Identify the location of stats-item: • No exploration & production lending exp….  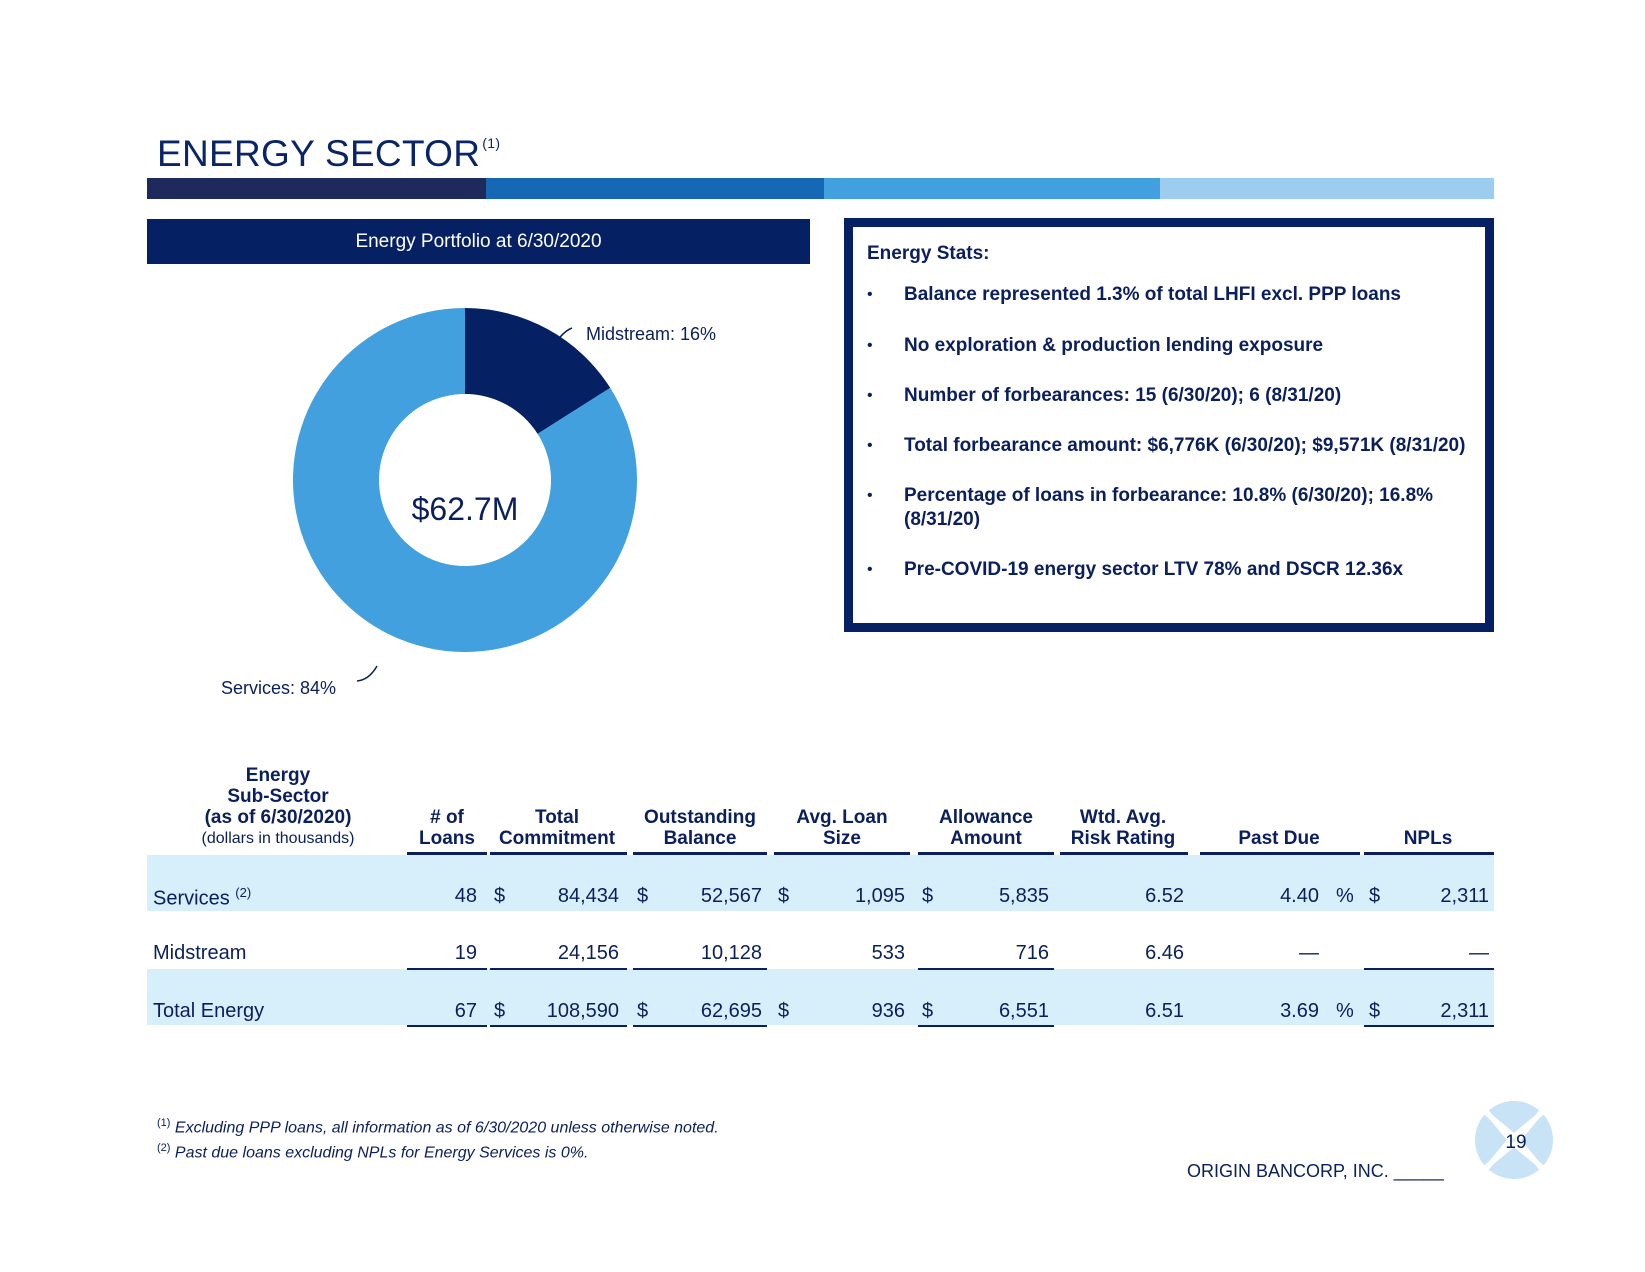
(1095, 345).